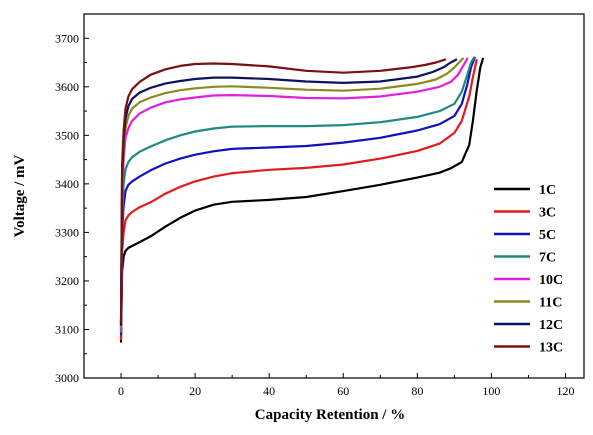 The image size is (593, 435). What do you see at coordinates (67, 281) in the screenshot?
I see `y-tick-label: 3200` at bounding box center [67, 281].